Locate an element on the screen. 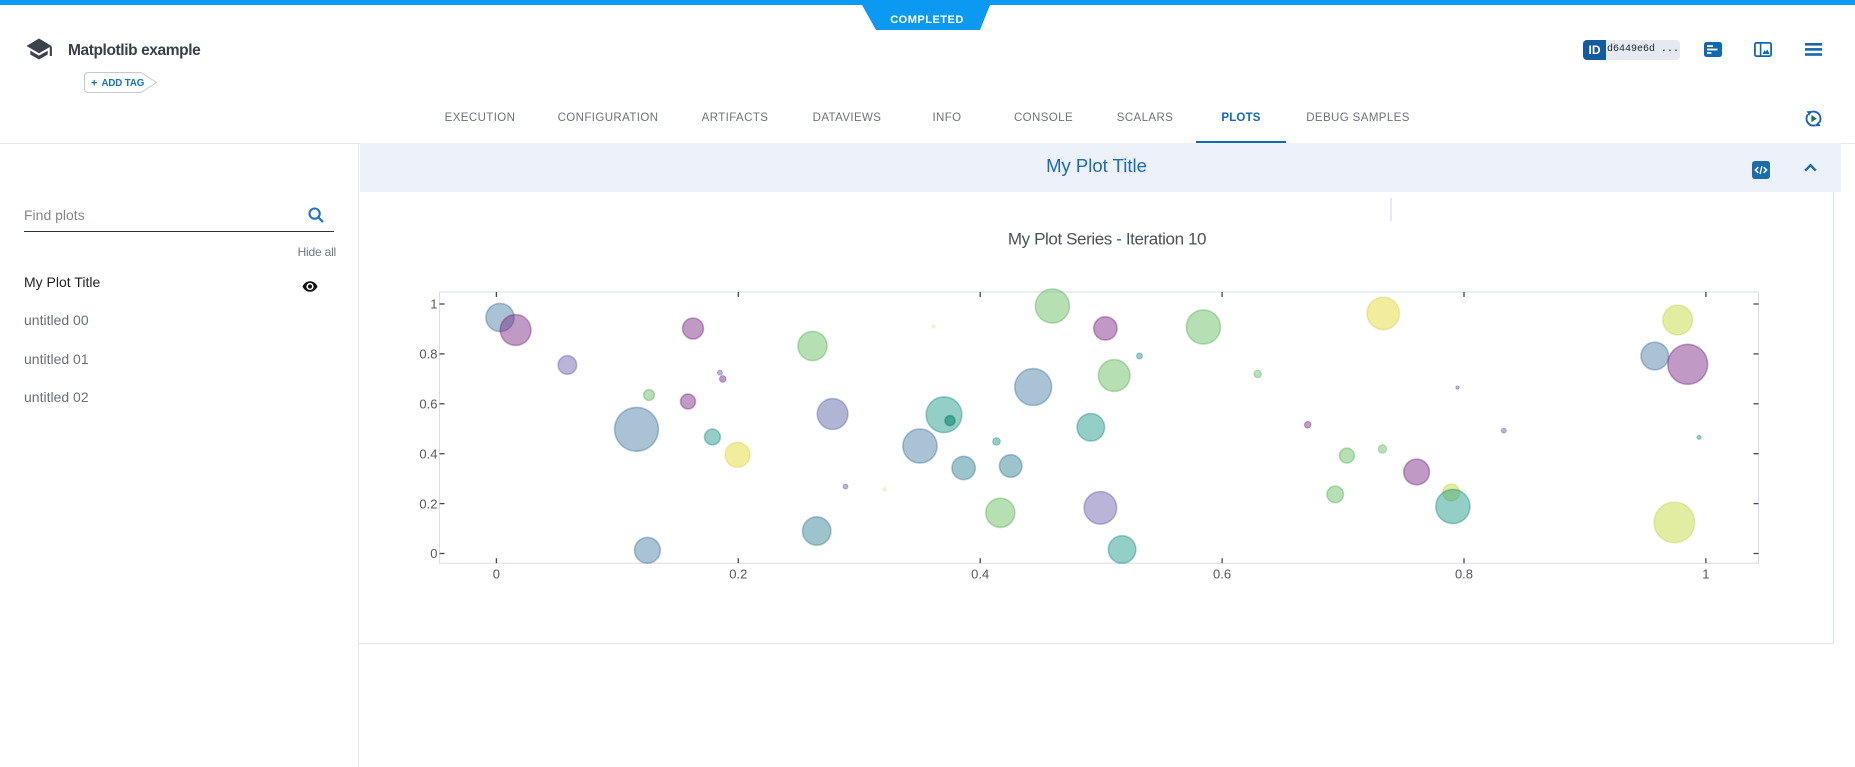 The image size is (1855, 767). svg-text: My Plot Series - Iteration 10 is located at coordinates (1107, 239).